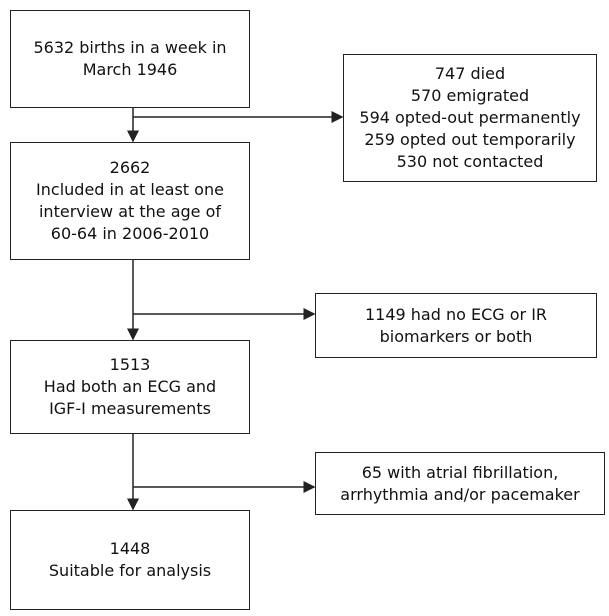  I want to click on flow-box: 1448 Suitable for analysis, so click(130, 560).